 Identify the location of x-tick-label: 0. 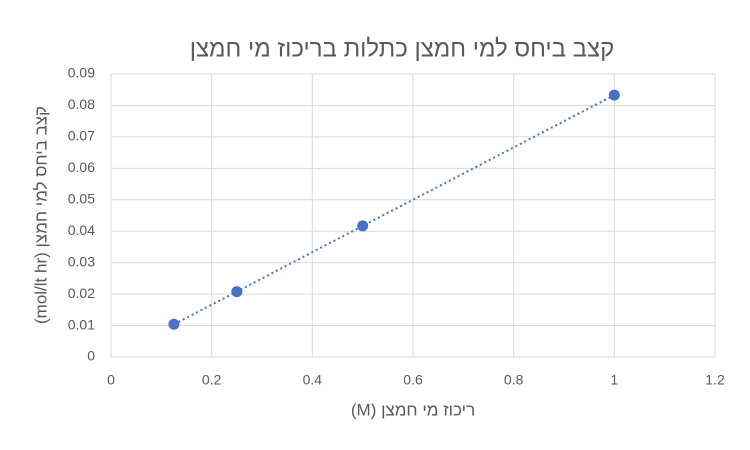
(111, 380).